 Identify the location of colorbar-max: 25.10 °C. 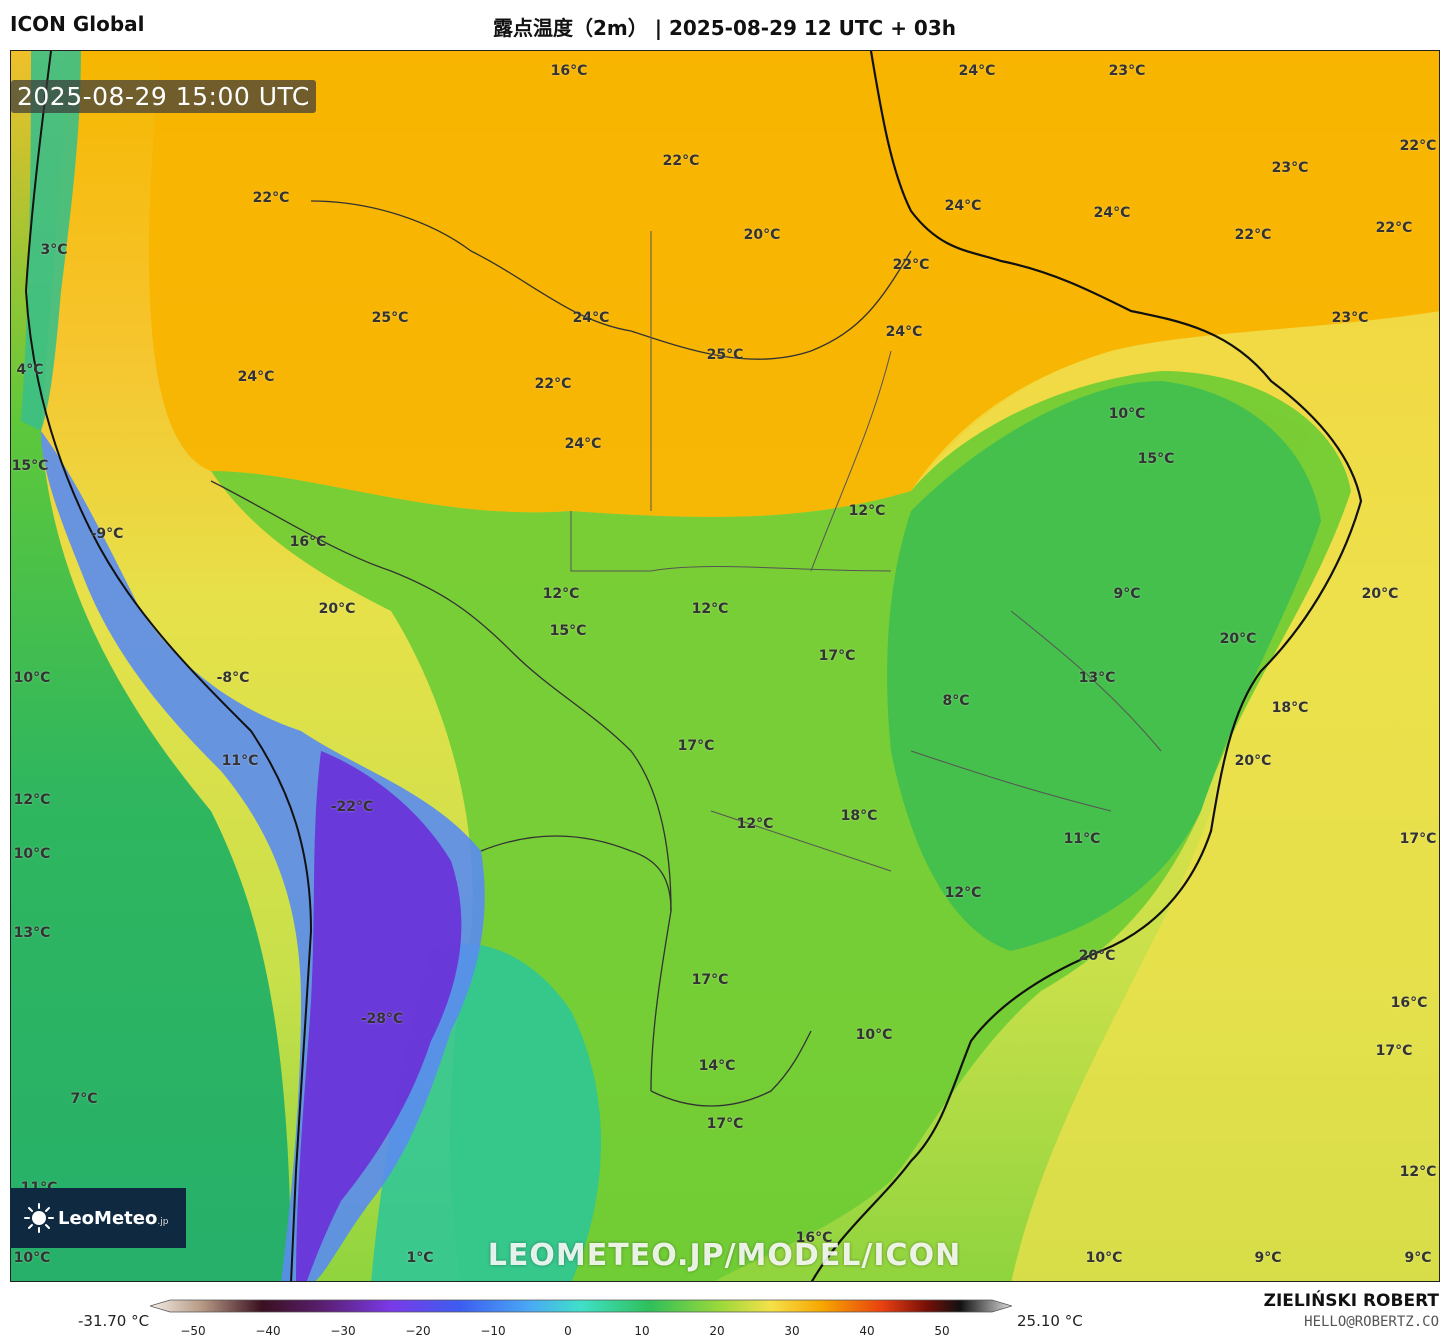
(1050, 1321).